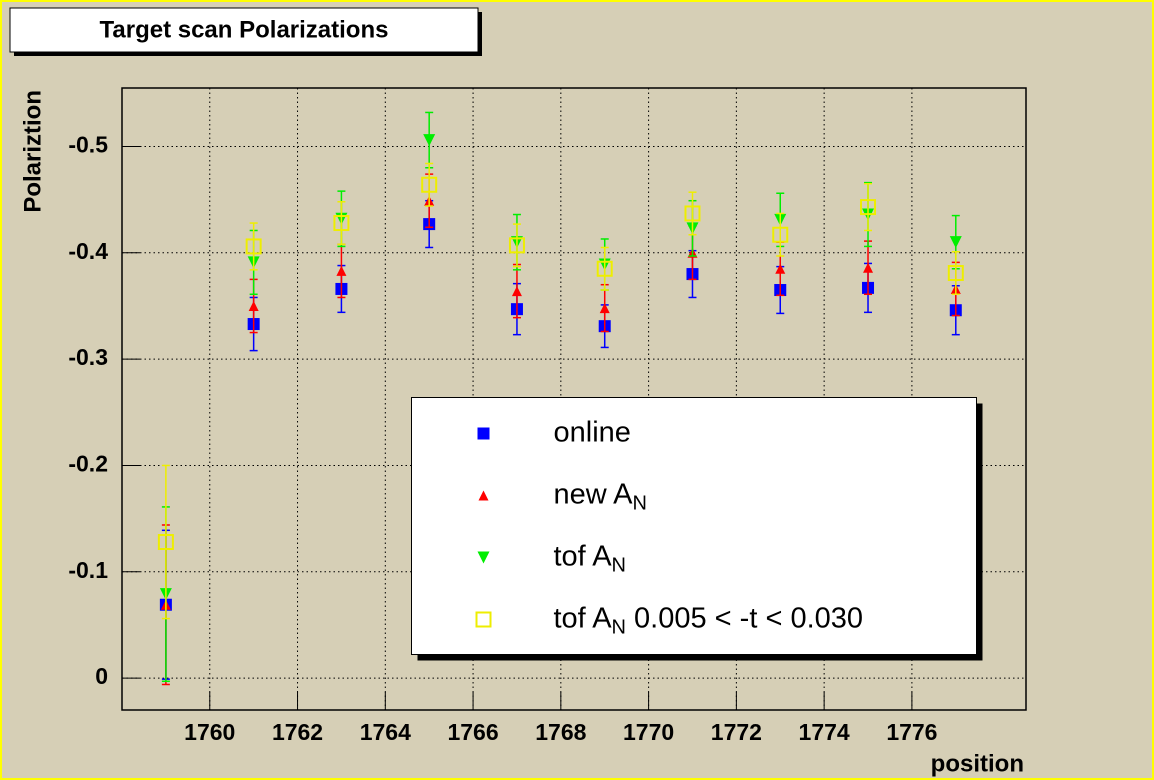 The image size is (1154, 780). I want to click on x-tick-label: 1764, so click(385, 732).